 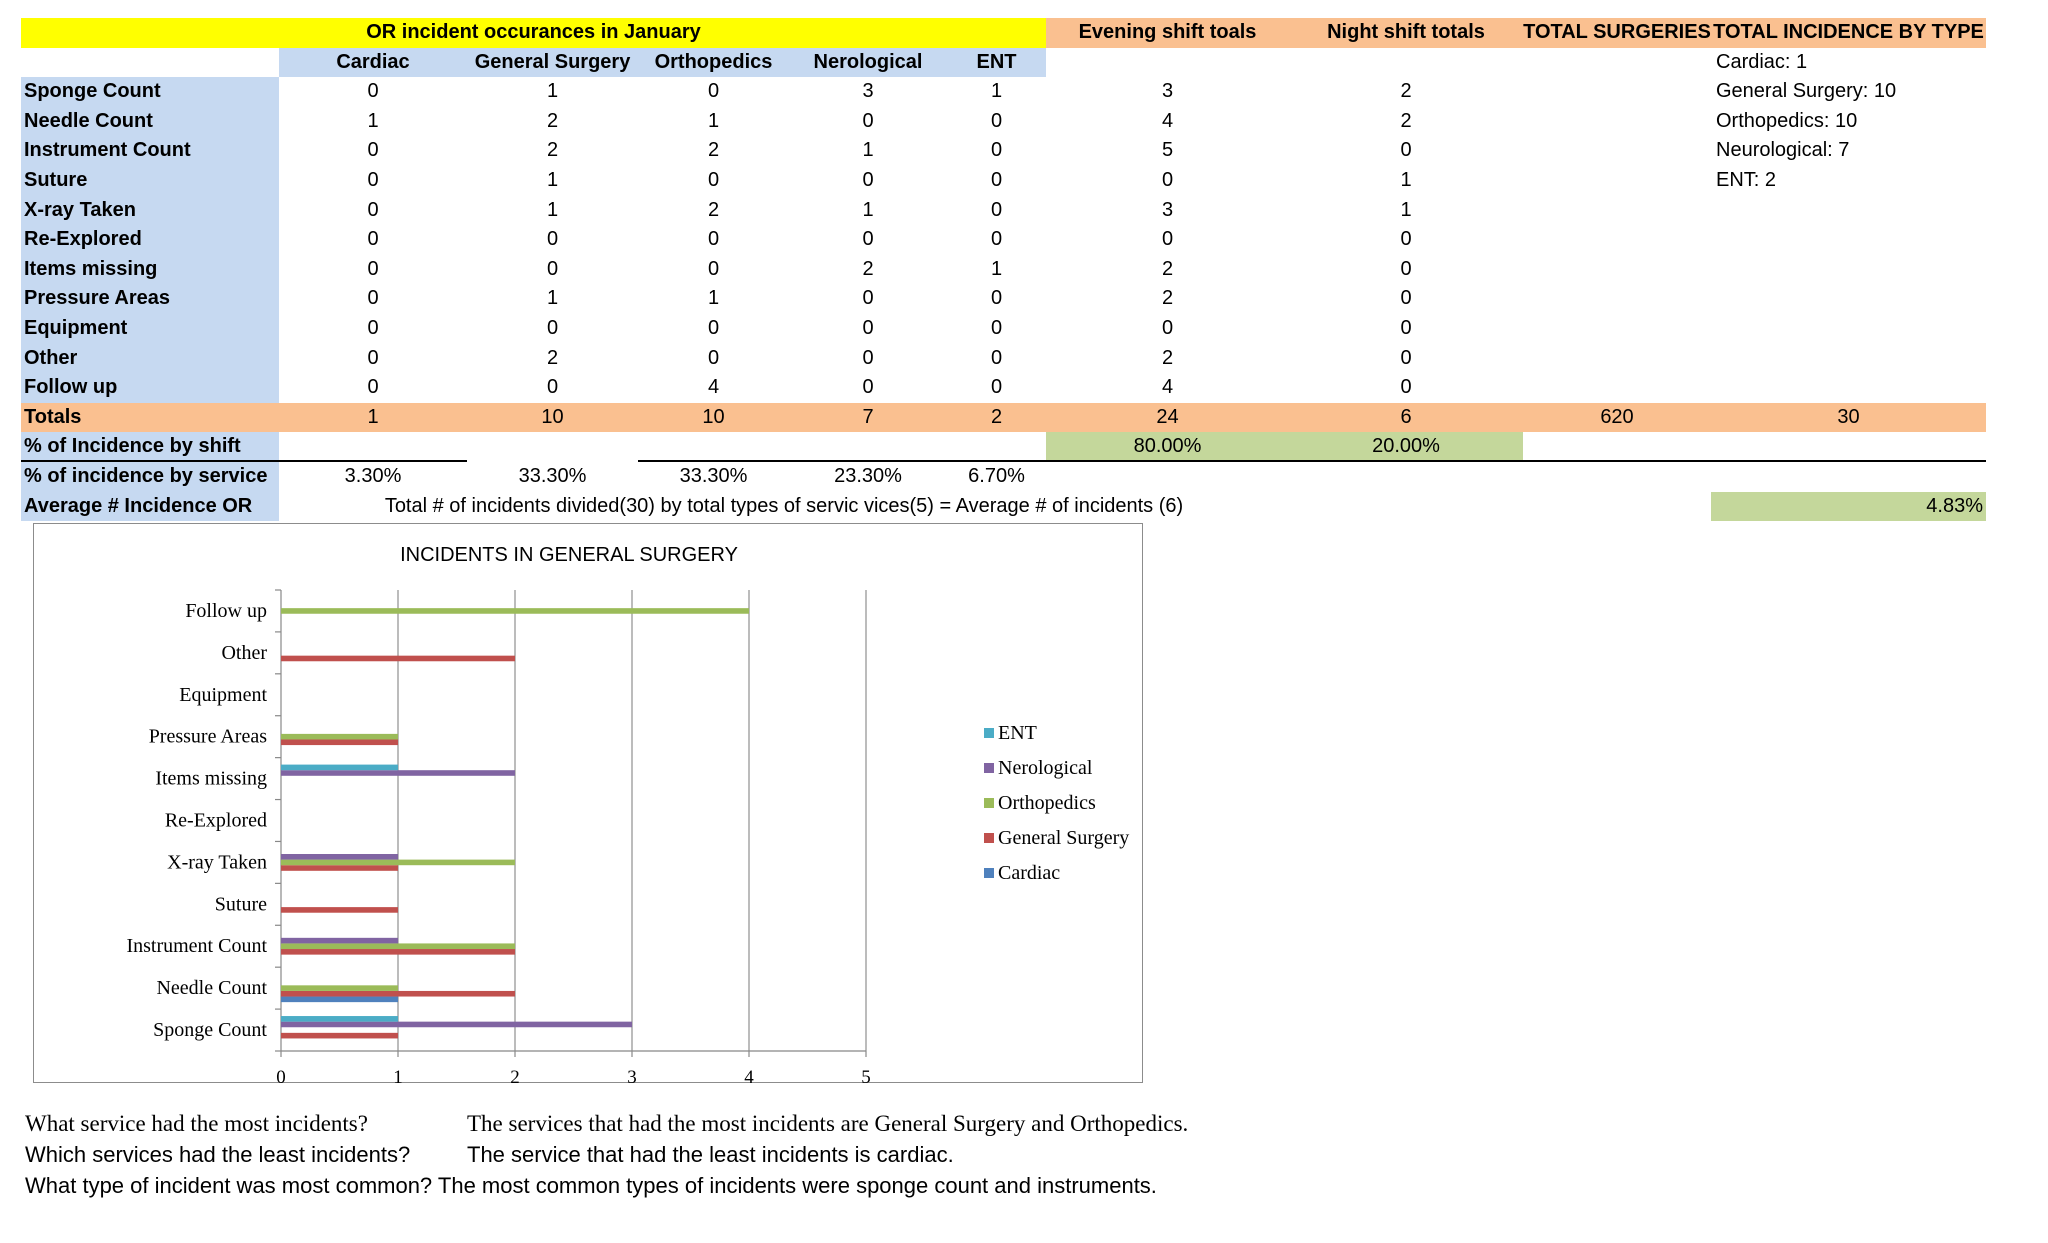 What do you see at coordinates (373, 416) in the screenshot?
I see `total-cardiac: 1` at bounding box center [373, 416].